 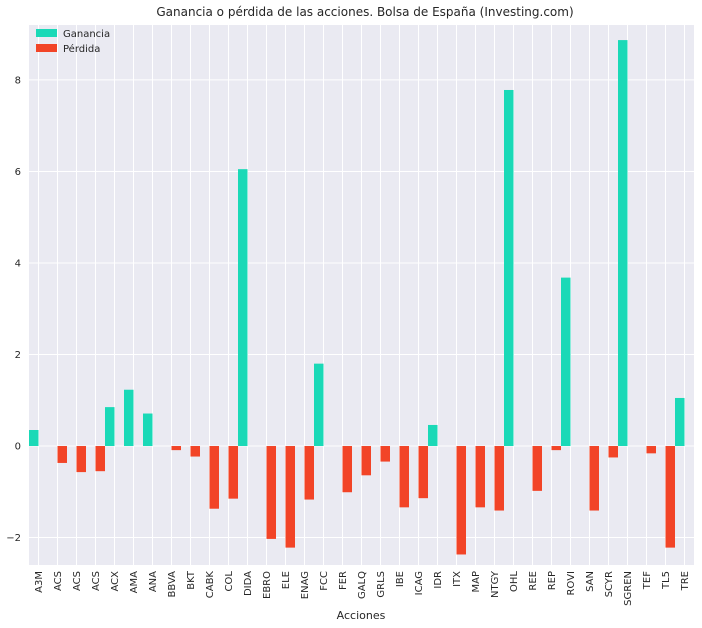 What do you see at coordinates (248, 583) in the screenshot?
I see `x-tick-label: DIDA` at bounding box center [248, 583].